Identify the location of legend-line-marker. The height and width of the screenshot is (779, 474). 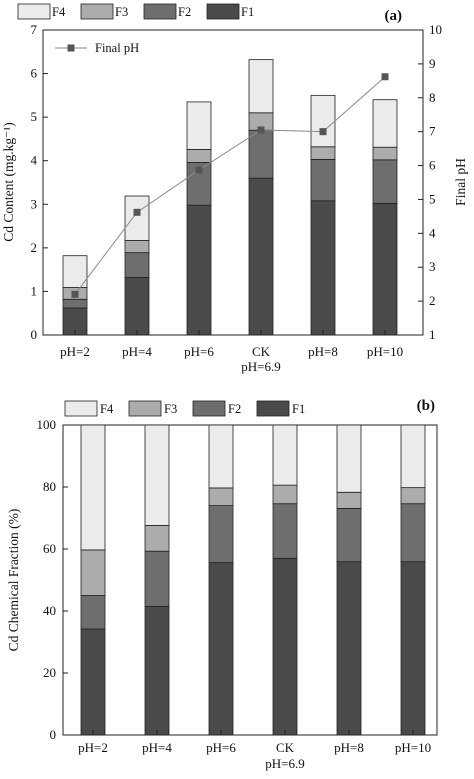
(71, 48).